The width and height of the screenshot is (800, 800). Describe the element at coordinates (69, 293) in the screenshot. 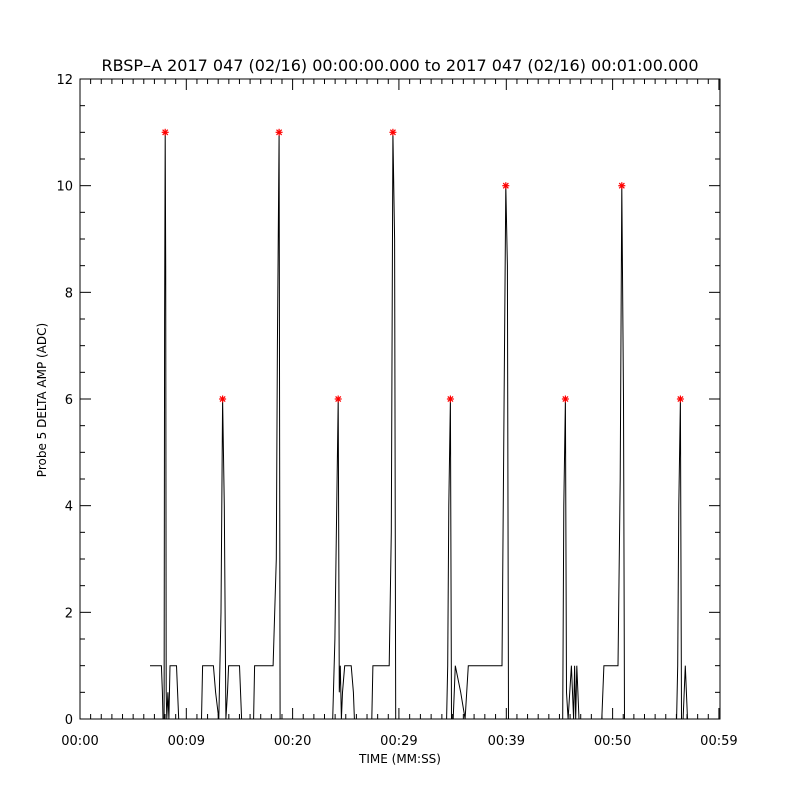

I see `y-tick-label: 8` at that location.